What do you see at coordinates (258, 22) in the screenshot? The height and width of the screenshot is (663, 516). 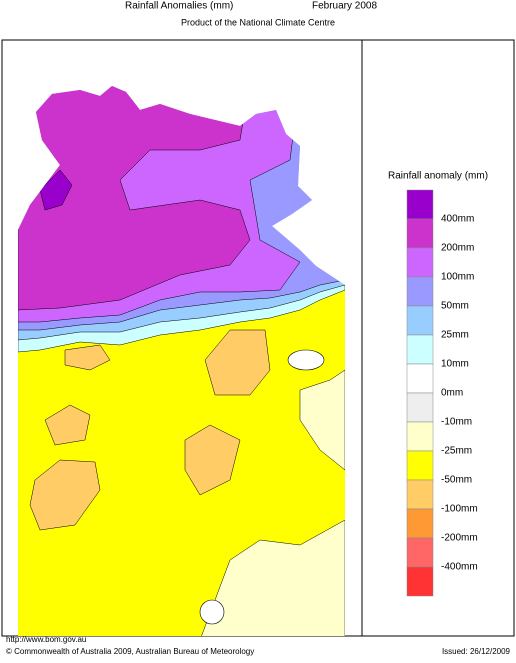 I see `subtitle: Product of the National Climate Centre` at bounding box center [258, 22].